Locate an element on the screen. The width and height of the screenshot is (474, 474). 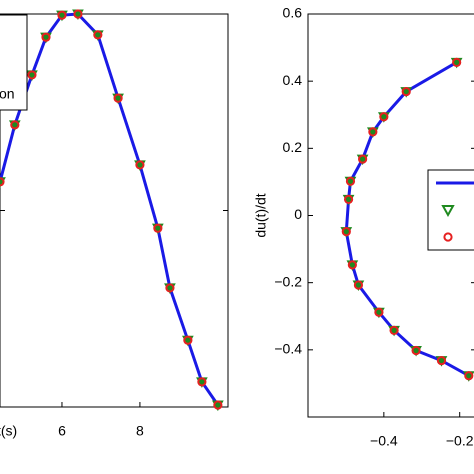
legend-box is located at coordinates (14, 62).